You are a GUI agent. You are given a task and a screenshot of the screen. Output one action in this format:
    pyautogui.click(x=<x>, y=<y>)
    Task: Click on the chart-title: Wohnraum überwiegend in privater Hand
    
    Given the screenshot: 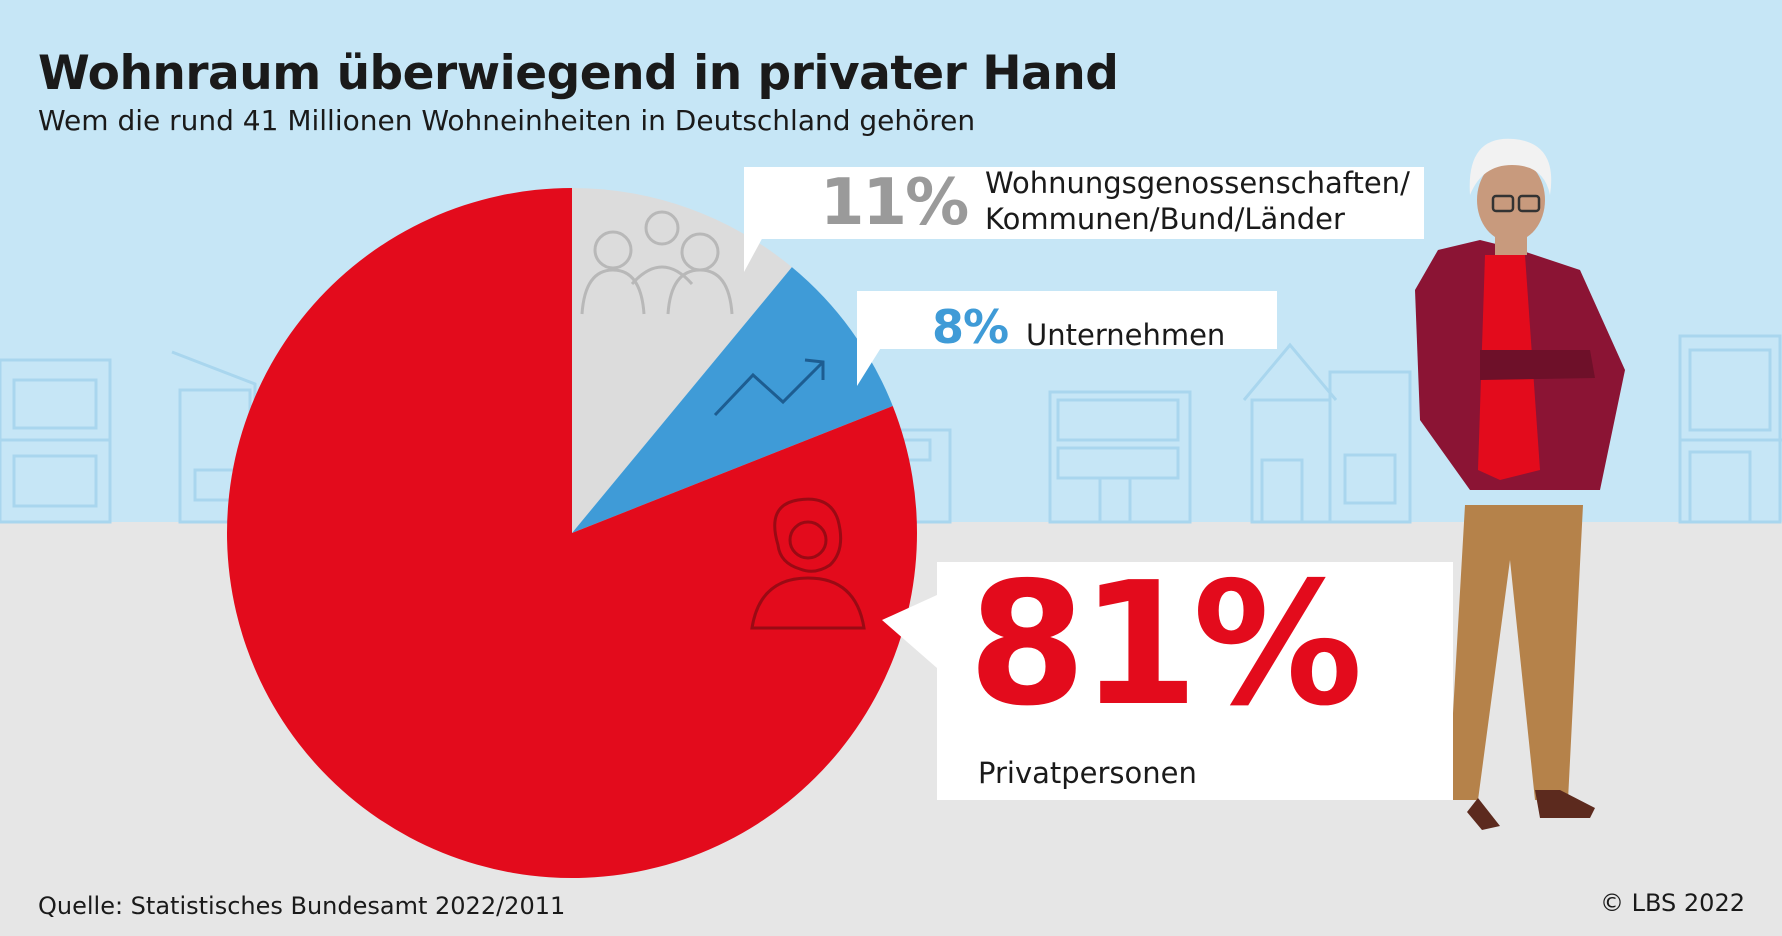 What is the action you would take?
    pyautogui.click(x=578, y=73)
    